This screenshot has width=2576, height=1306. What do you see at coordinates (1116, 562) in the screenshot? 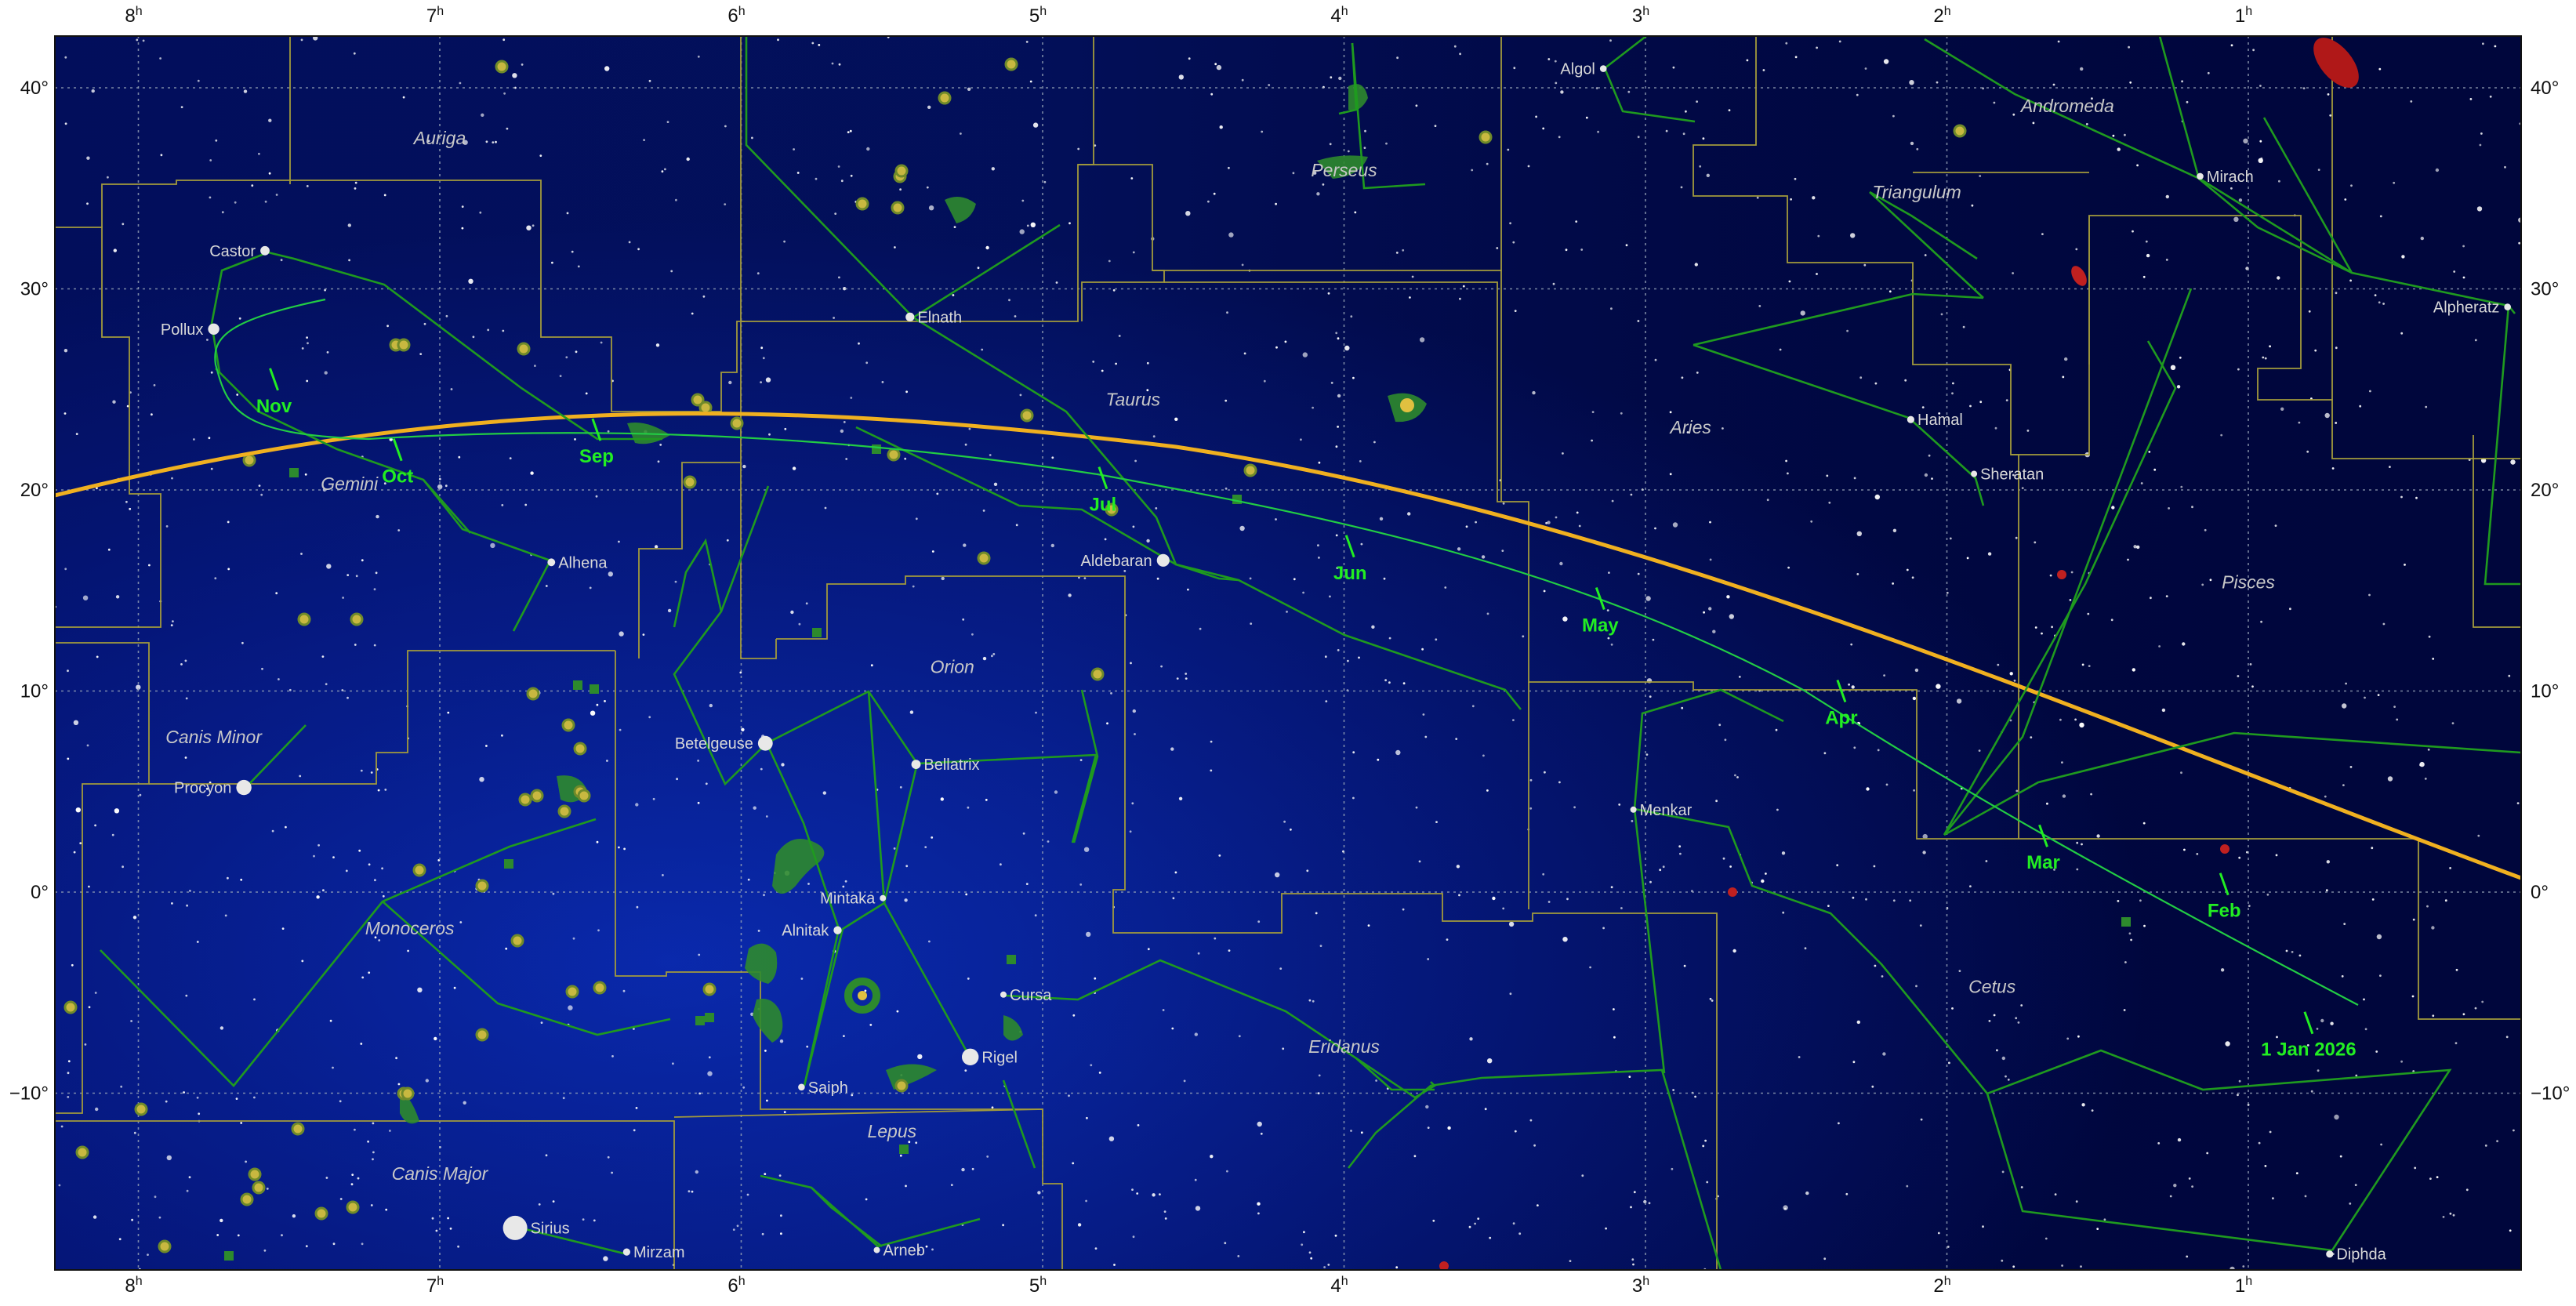
I see `star-label: Aldebaran` at bounding box center [1116, 562].